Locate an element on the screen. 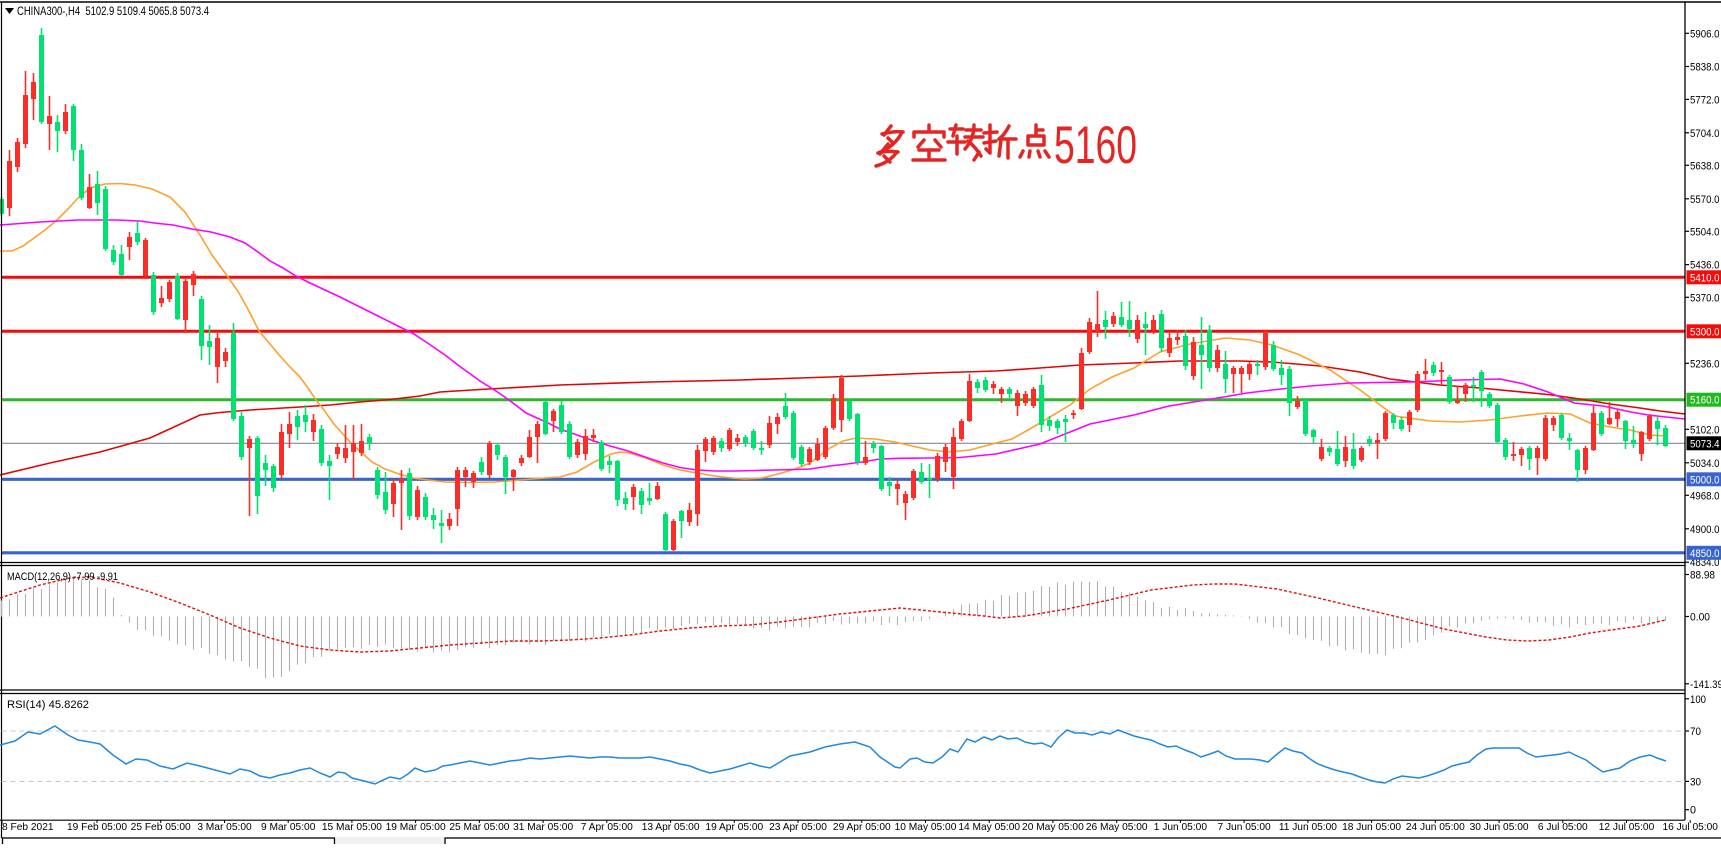 The height and width of the screenshot is (849, 1721). svg-text: 30 is located at coordinates (1695, 782).